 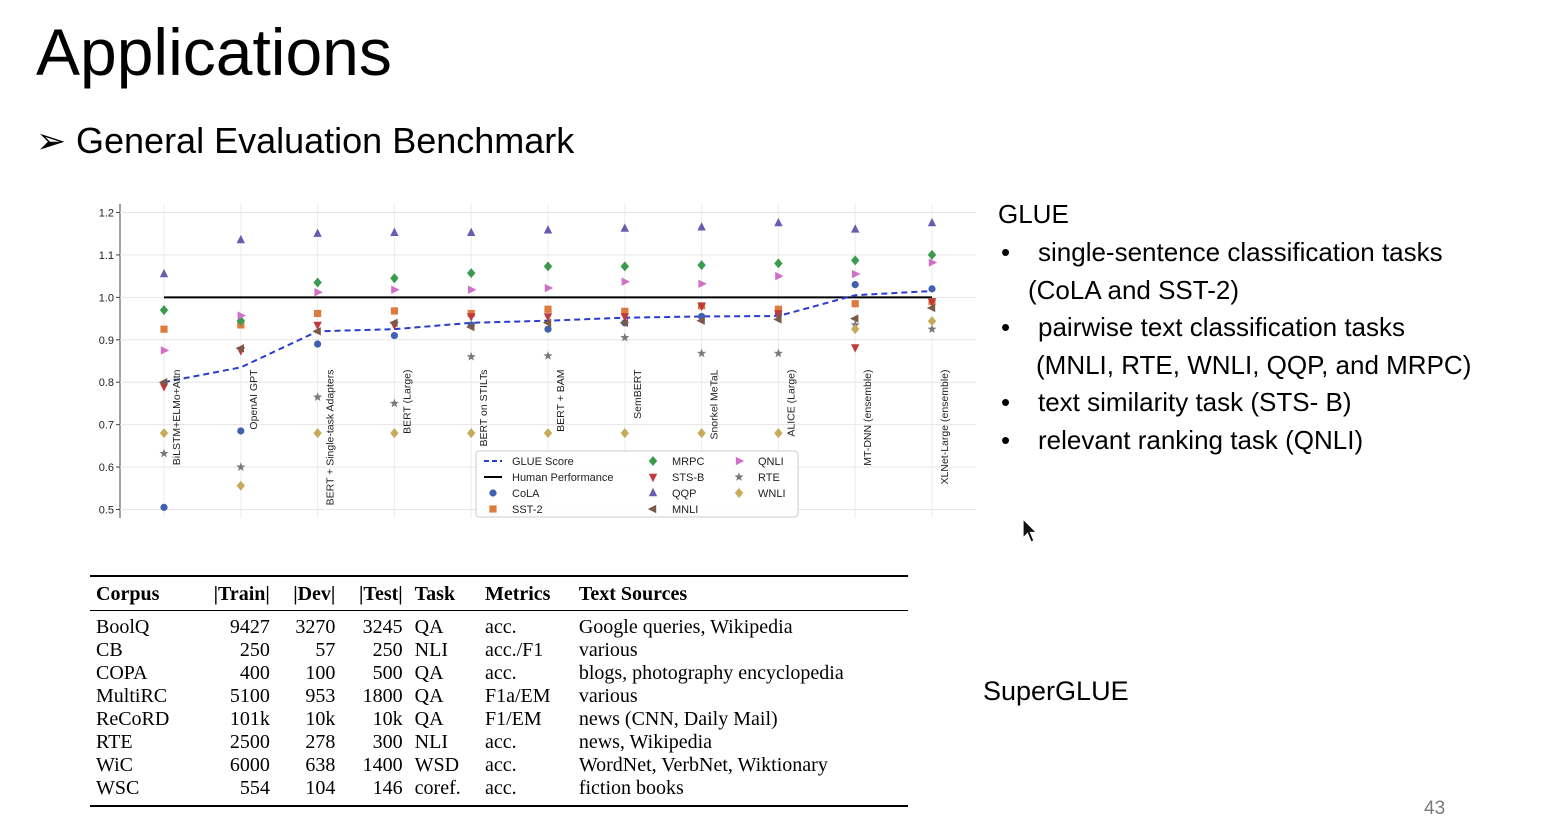 I want to click on table-cell: 250, so click(x=254, y=650).